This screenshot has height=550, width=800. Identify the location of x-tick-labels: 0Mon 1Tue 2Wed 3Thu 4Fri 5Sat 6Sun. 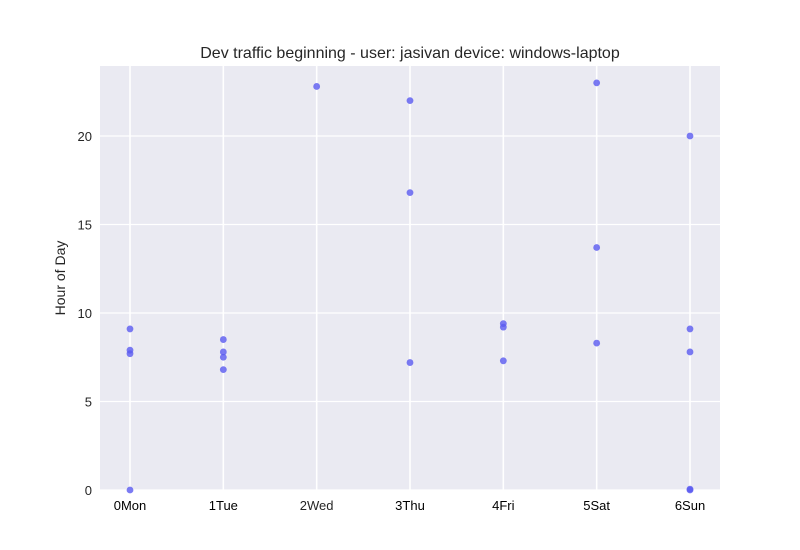
(409, 505).